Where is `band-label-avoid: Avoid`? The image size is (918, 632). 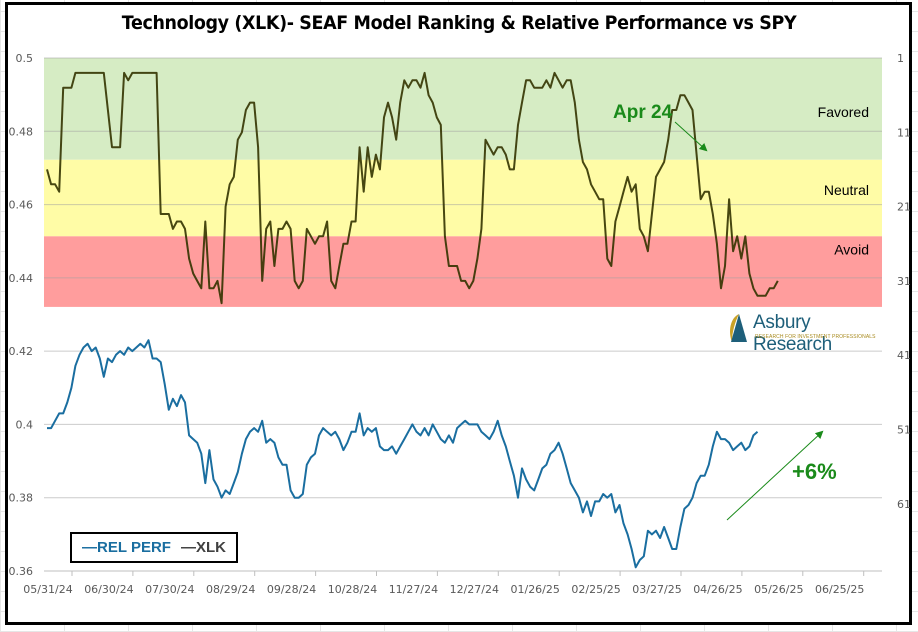
band-label-avoid: Avoid is located at coordinates (851, 249).